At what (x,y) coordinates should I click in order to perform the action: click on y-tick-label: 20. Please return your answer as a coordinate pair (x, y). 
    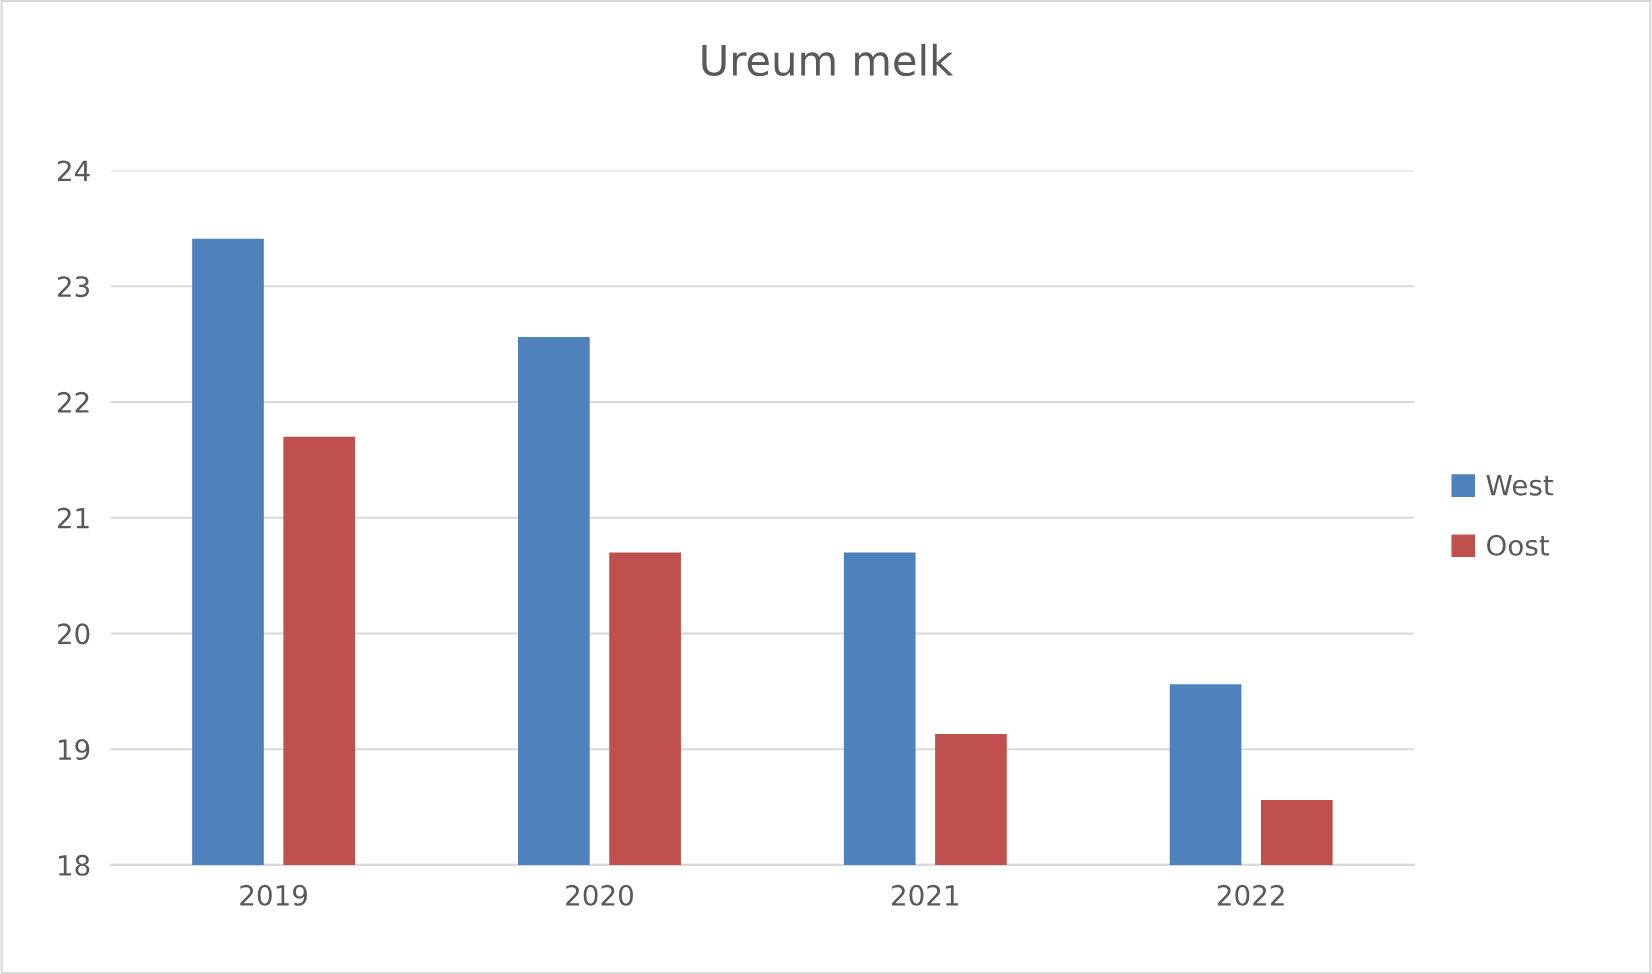
    Looking at the image, I should click on (73, 634).